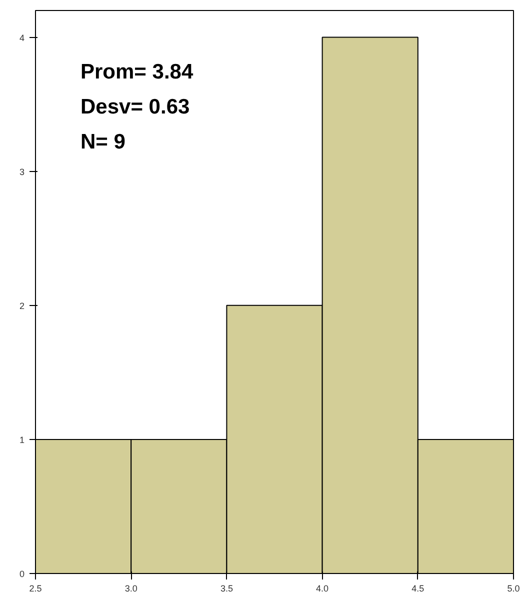 The height and width of the screenshot is (600, 525). Describe the element at coordinates (131, 589) in the screenshot. I see `x-tick-label: 3.0` at that location.